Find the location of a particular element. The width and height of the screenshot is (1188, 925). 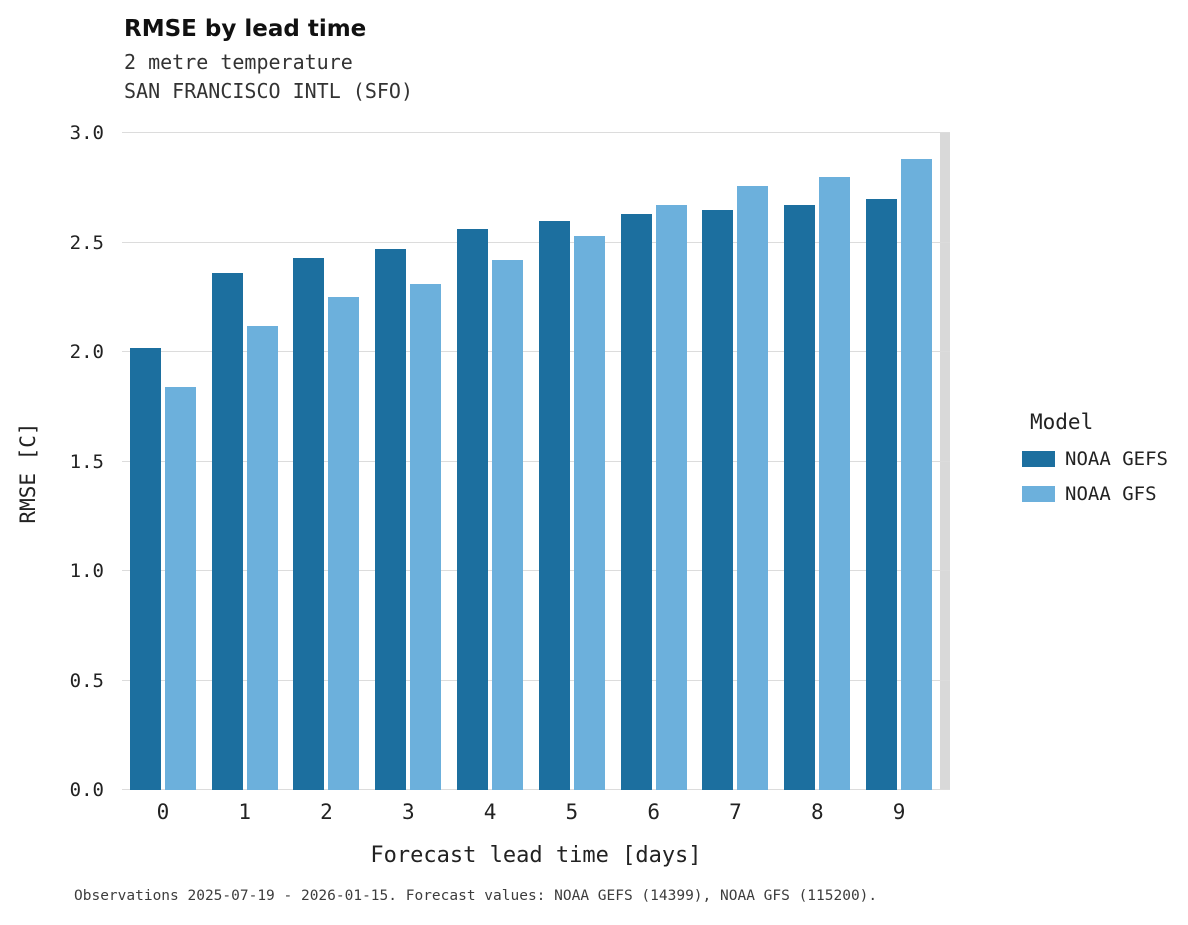

legend-label: NOAA GFS is located at coordinates (1111, 494).